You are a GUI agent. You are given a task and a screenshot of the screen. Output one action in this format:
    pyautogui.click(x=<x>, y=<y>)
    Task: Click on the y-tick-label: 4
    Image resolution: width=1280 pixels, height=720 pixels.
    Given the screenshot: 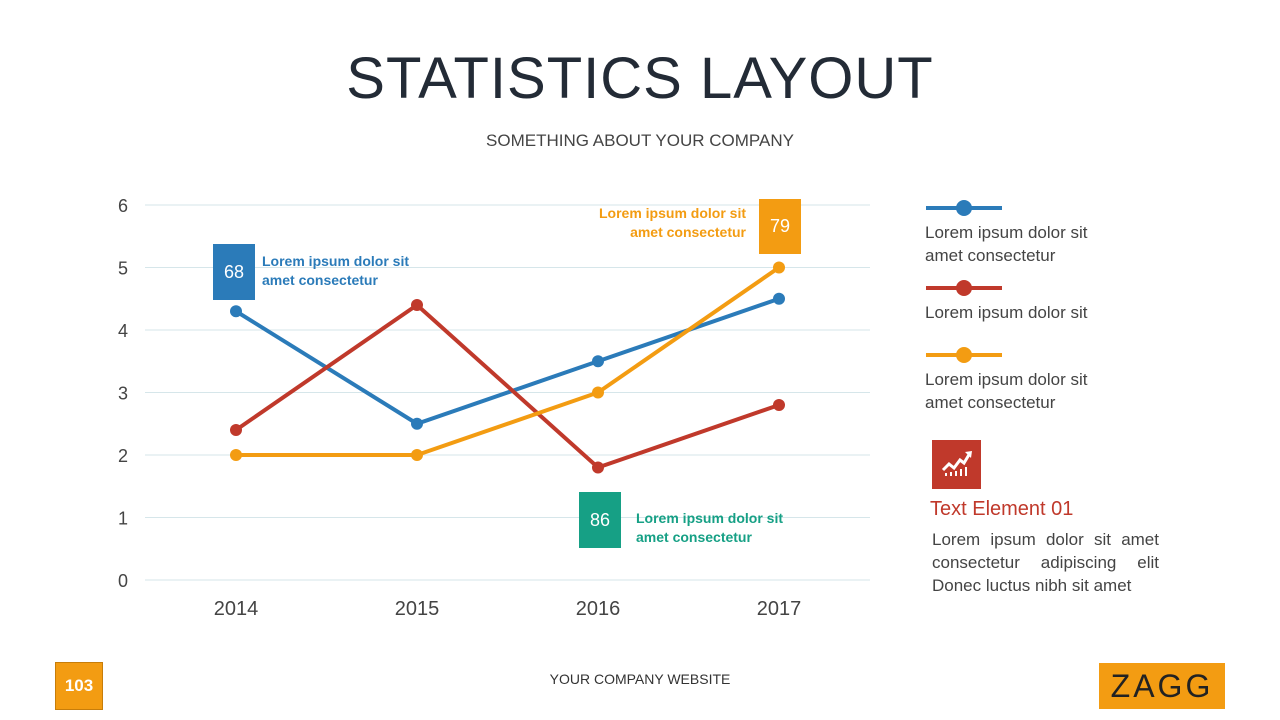 What is the action you would take?
    pyautogui.click(x=123, y=331)
    